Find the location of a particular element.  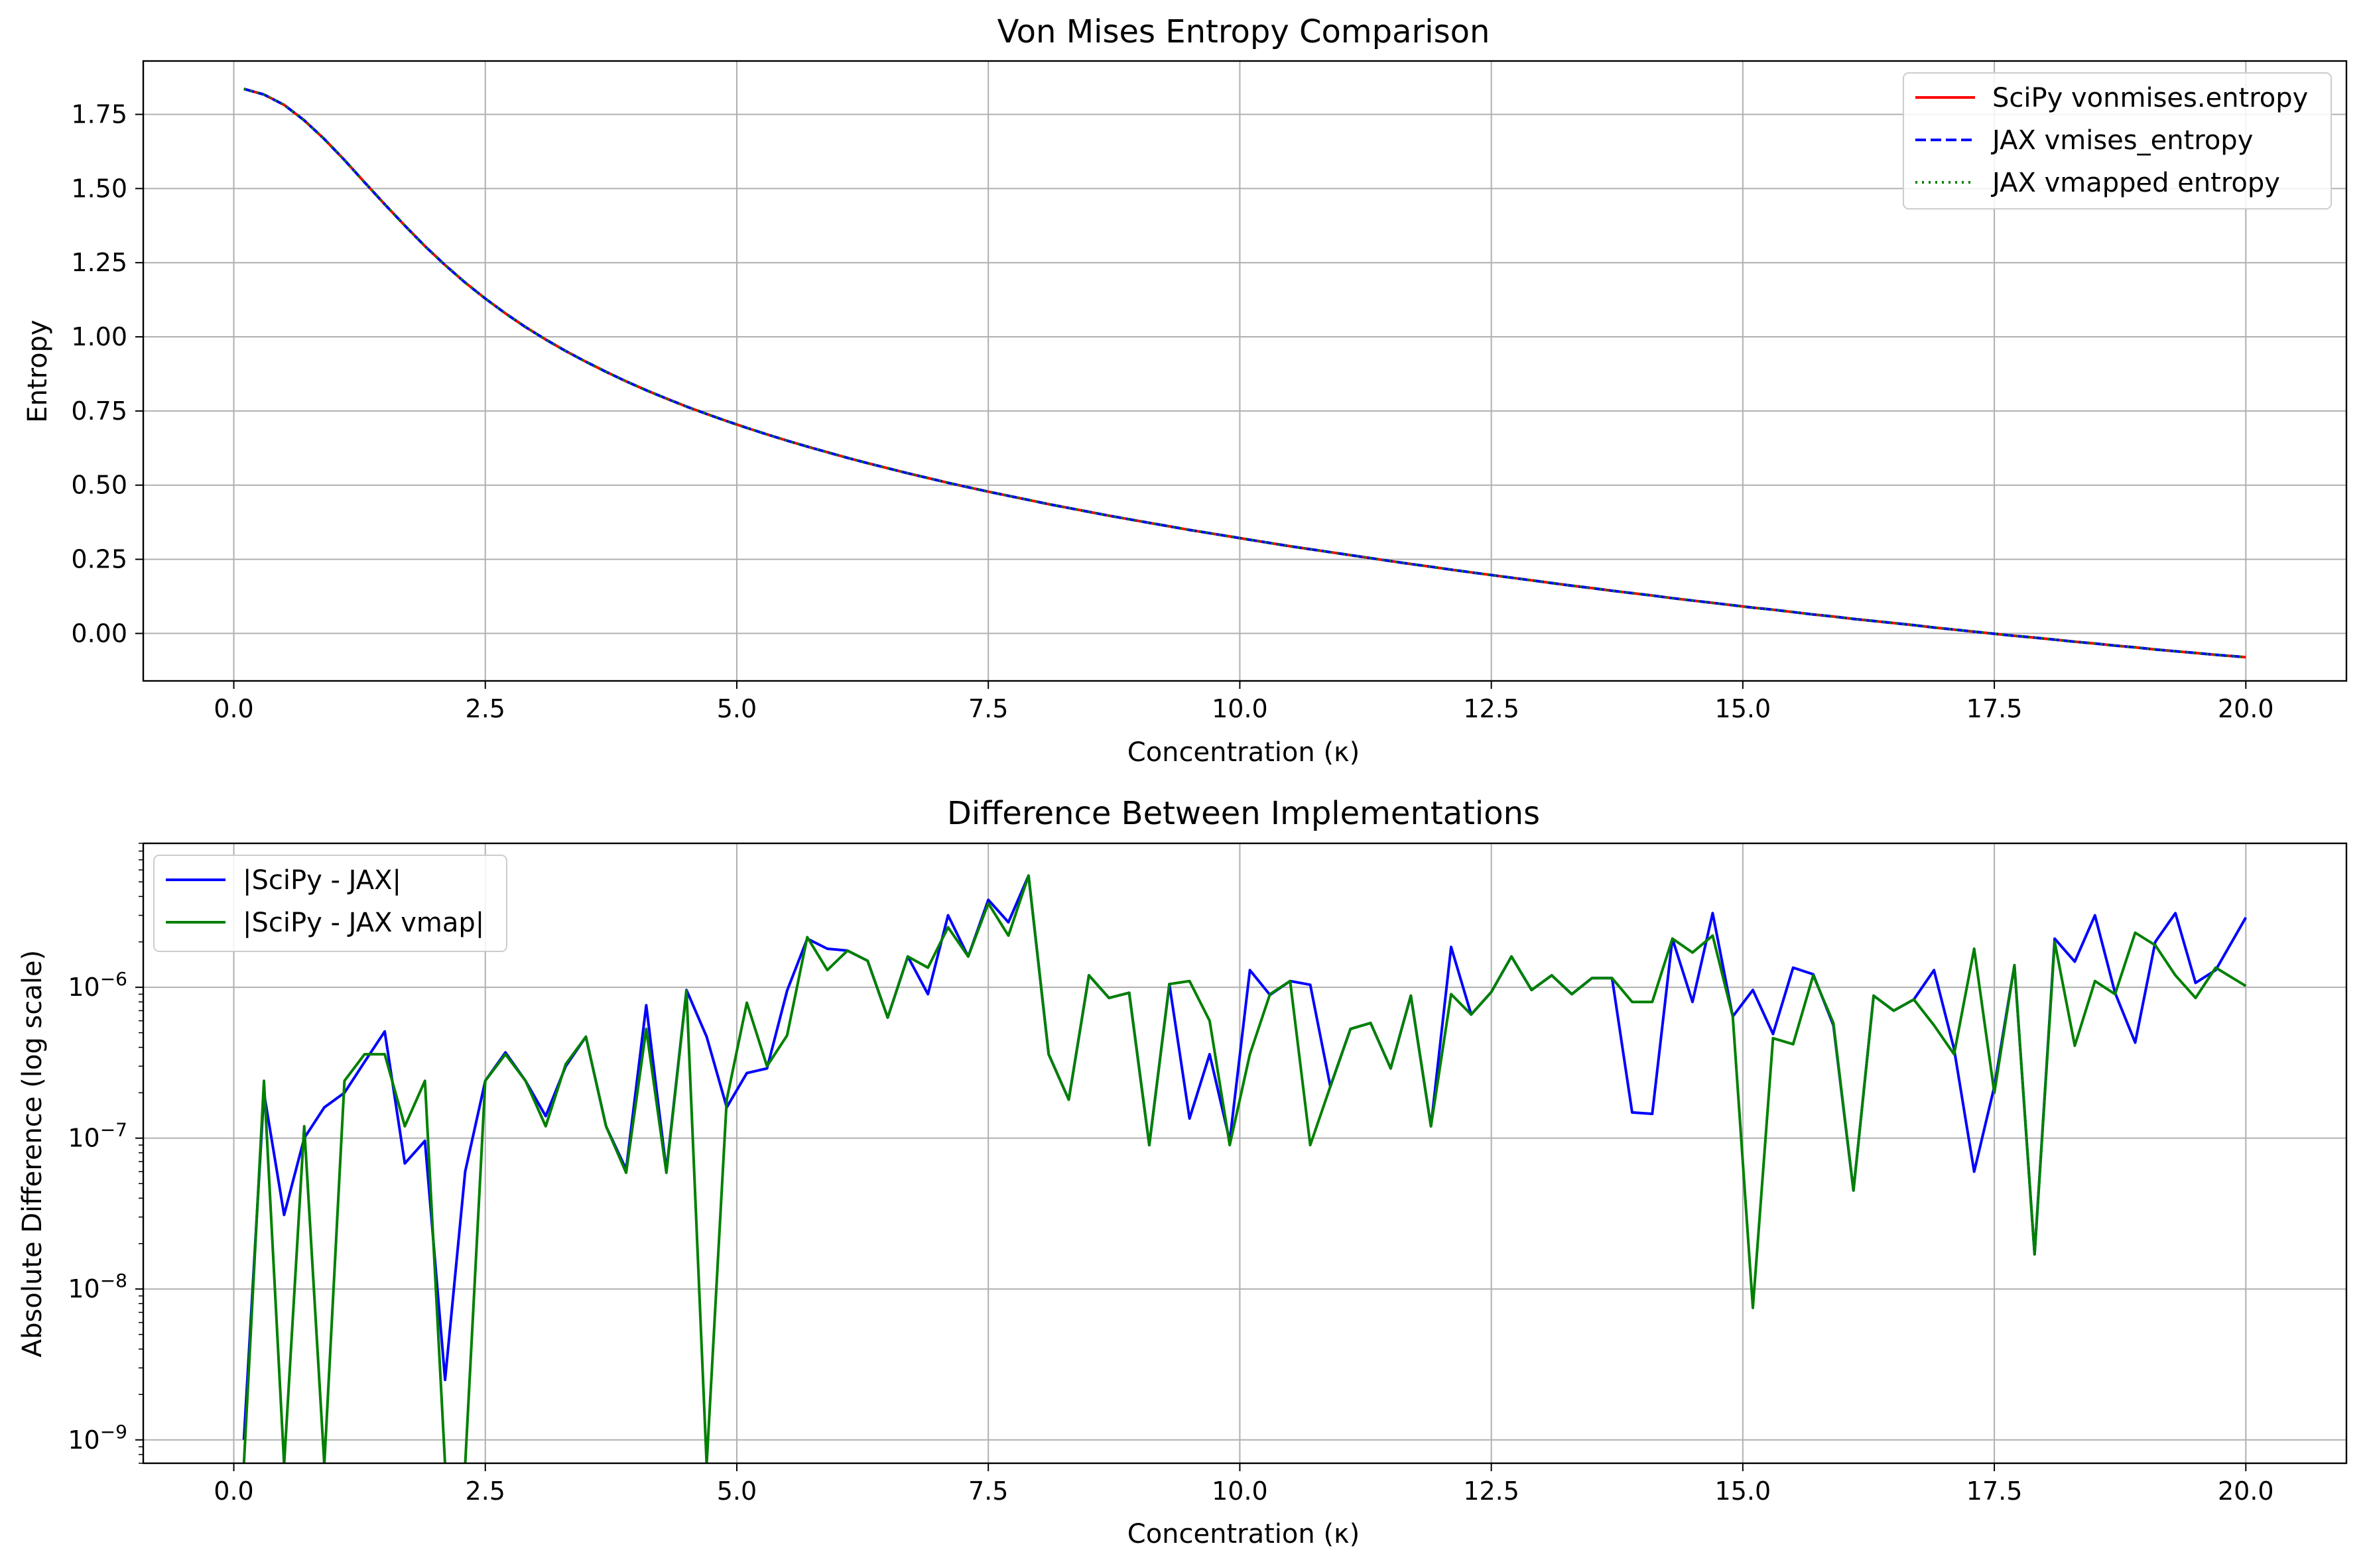

entropy-legend-box is located at coordinates (2117, 141).